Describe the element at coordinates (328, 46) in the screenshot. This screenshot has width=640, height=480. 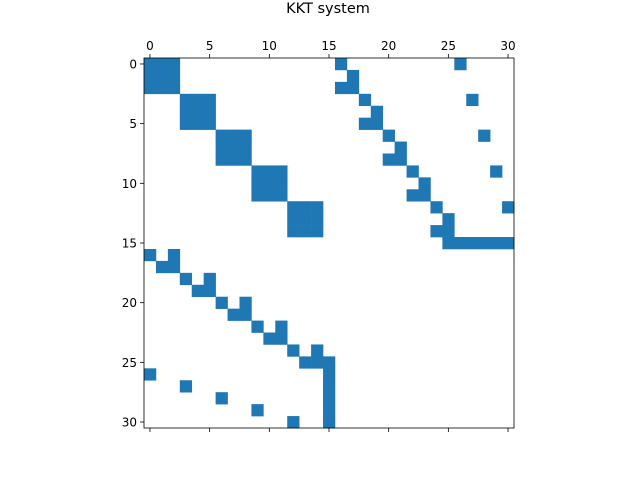
I see `x-tick-label-15: 15` at that location.